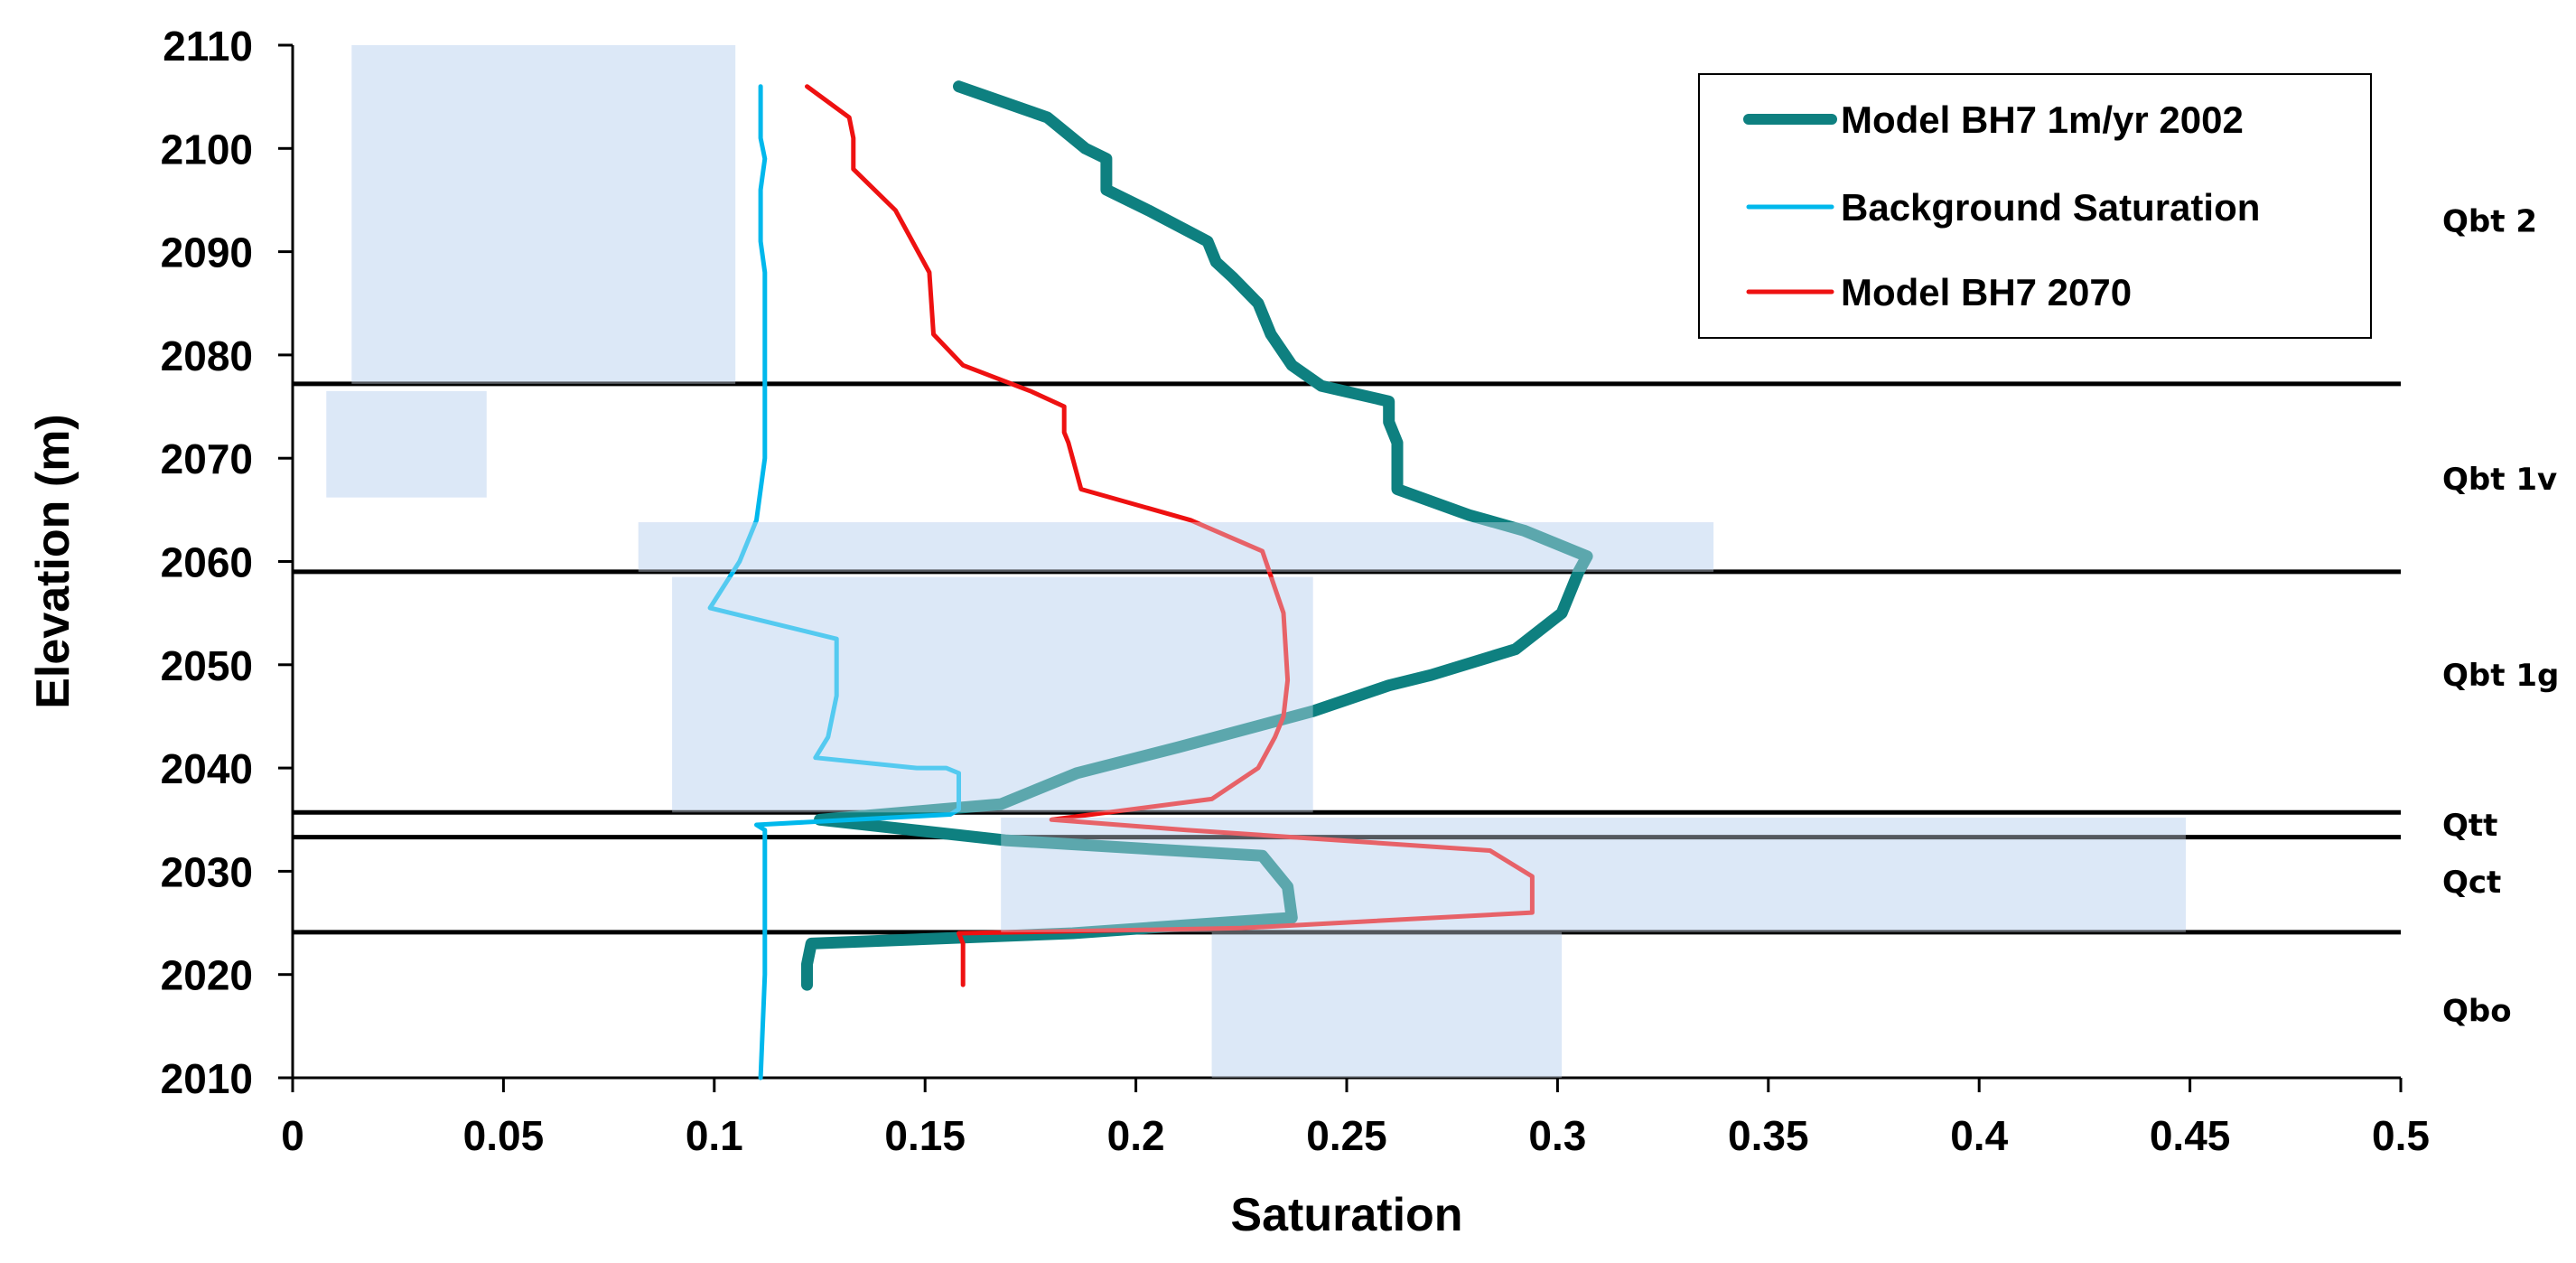  I want to click on x-tick-label-6: 0.3, so click(1557, 1135).